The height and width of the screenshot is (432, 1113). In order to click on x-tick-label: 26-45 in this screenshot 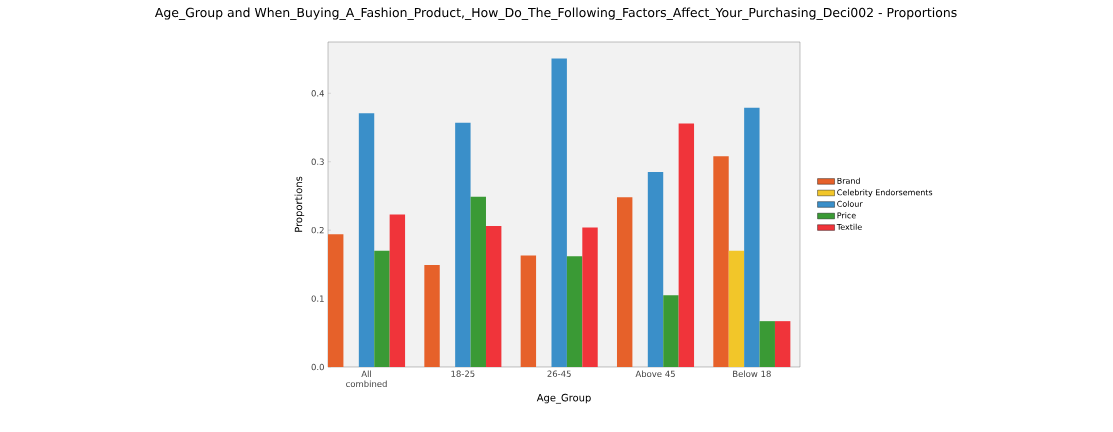, I will do `click(559, 373)`.